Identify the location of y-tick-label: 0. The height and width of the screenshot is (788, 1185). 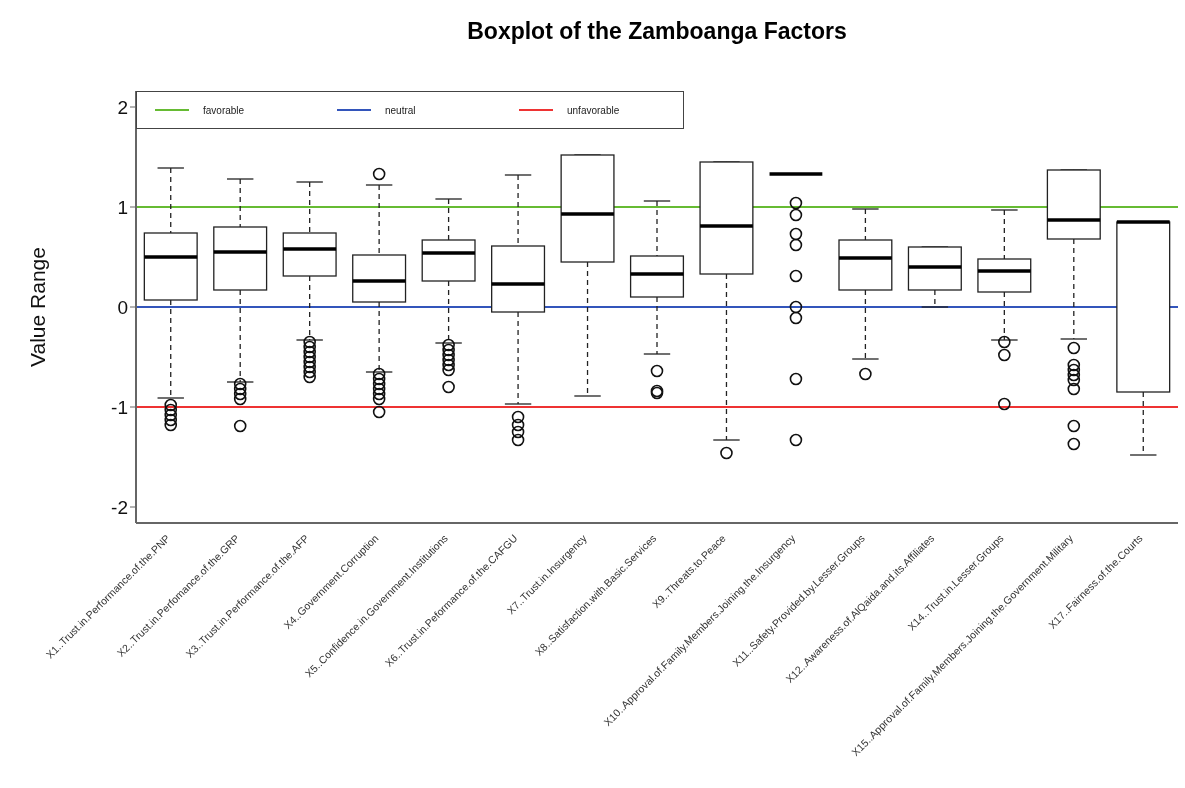
(122, 307).